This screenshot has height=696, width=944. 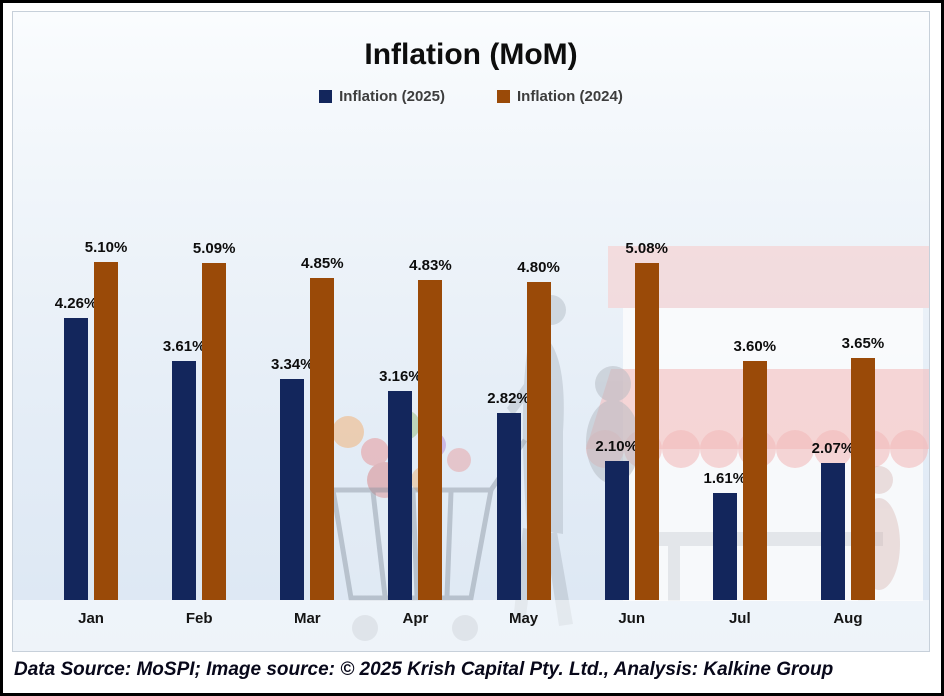 I want to click on legend-label-2025: Inflation (2025), so click(x=392, y=96).